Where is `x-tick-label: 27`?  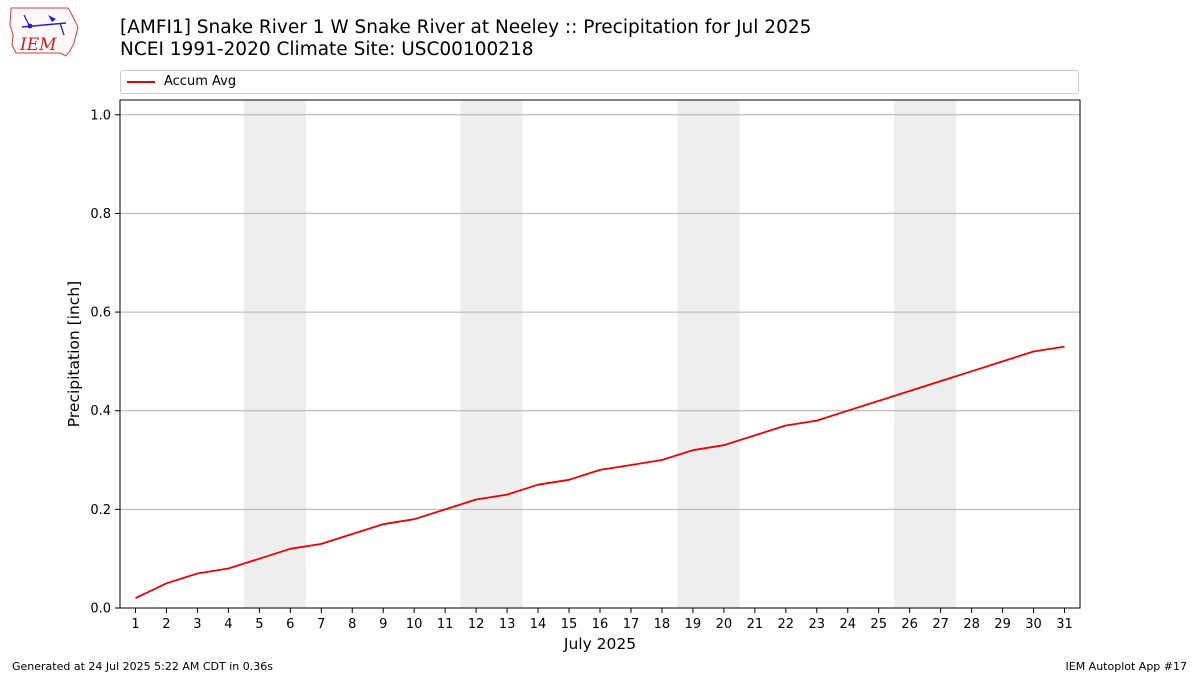 x-tick-label: 27 is located at coordinates (940, 624).